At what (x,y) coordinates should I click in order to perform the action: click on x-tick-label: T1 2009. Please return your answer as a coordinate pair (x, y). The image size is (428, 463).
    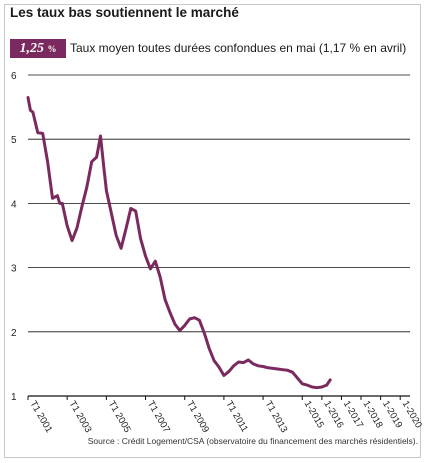
    Looking at the image, I should click on (197, 417).